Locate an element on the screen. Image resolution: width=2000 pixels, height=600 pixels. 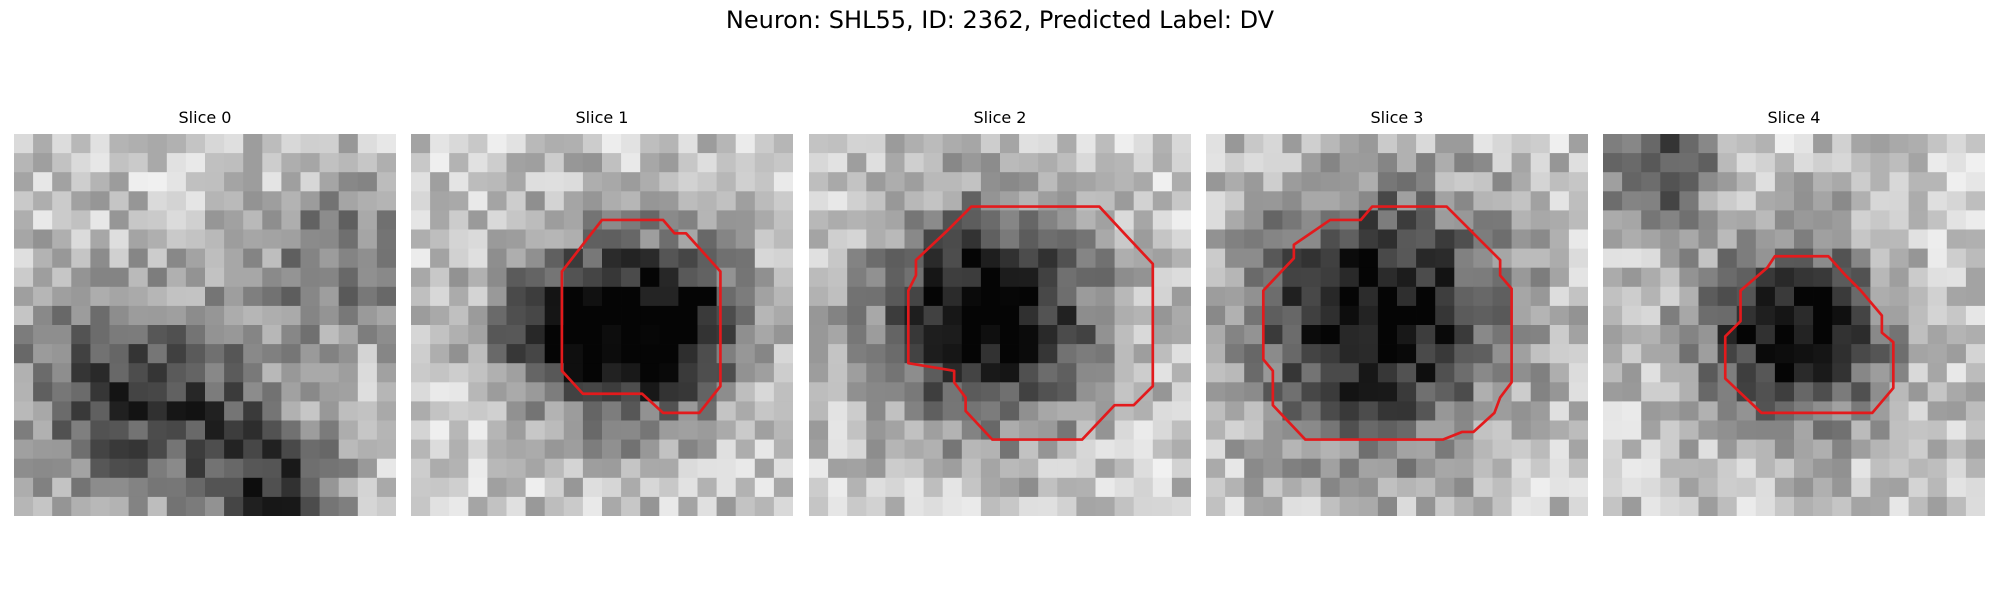
slice-title: Slice 1 is located at coordinates (602, 117).